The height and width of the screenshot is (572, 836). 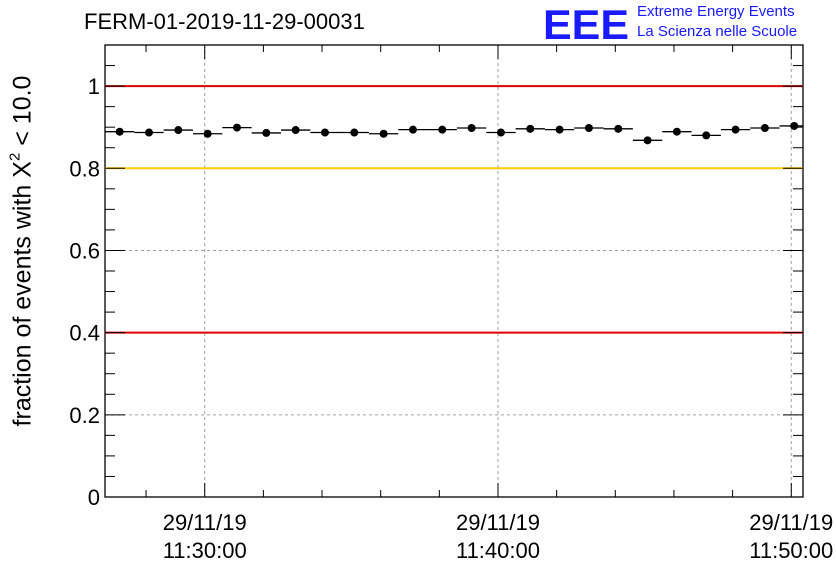 I want to click on x-tick-label-time: 11:30:00, so click(x=205, y=550).